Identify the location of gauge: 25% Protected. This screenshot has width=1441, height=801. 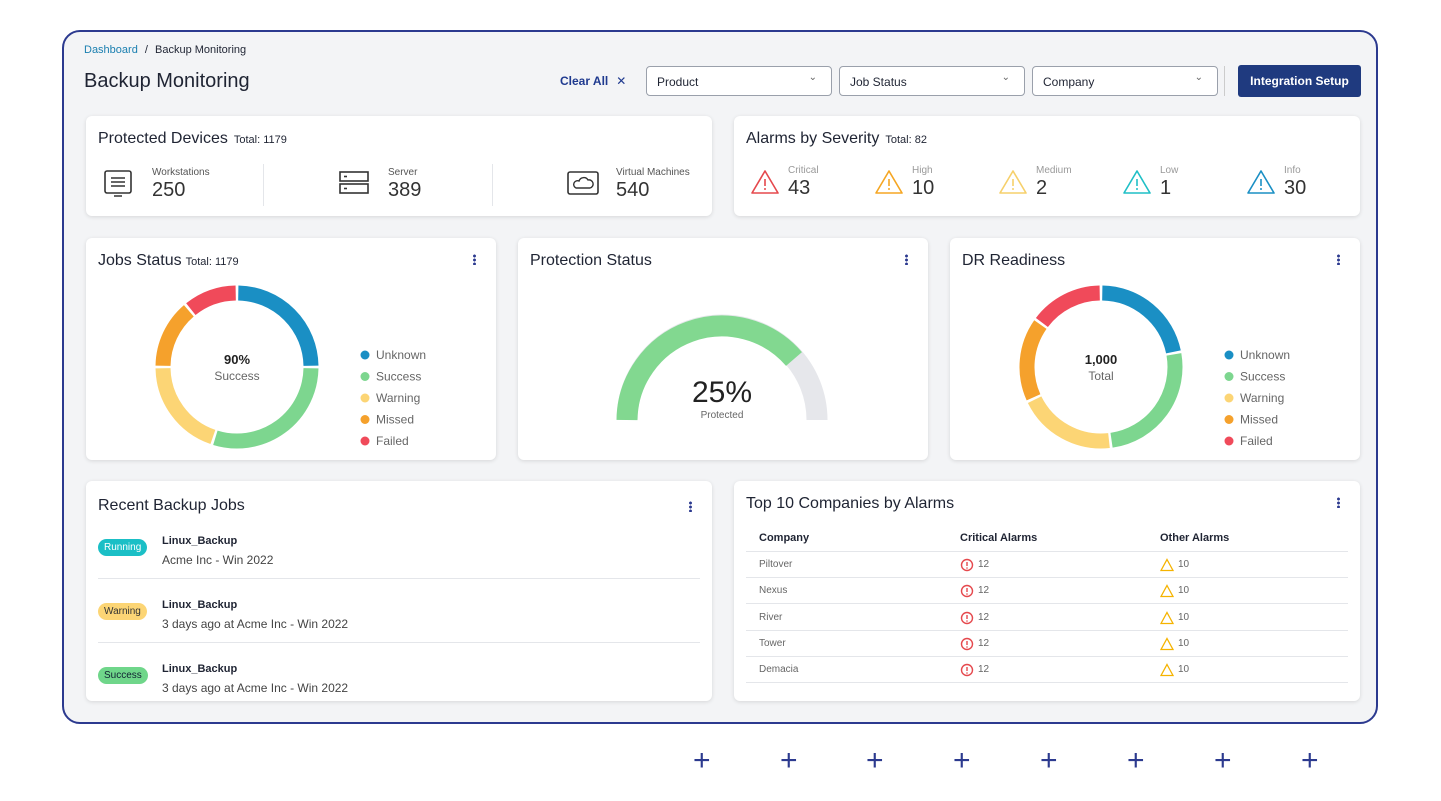
(722, 367).